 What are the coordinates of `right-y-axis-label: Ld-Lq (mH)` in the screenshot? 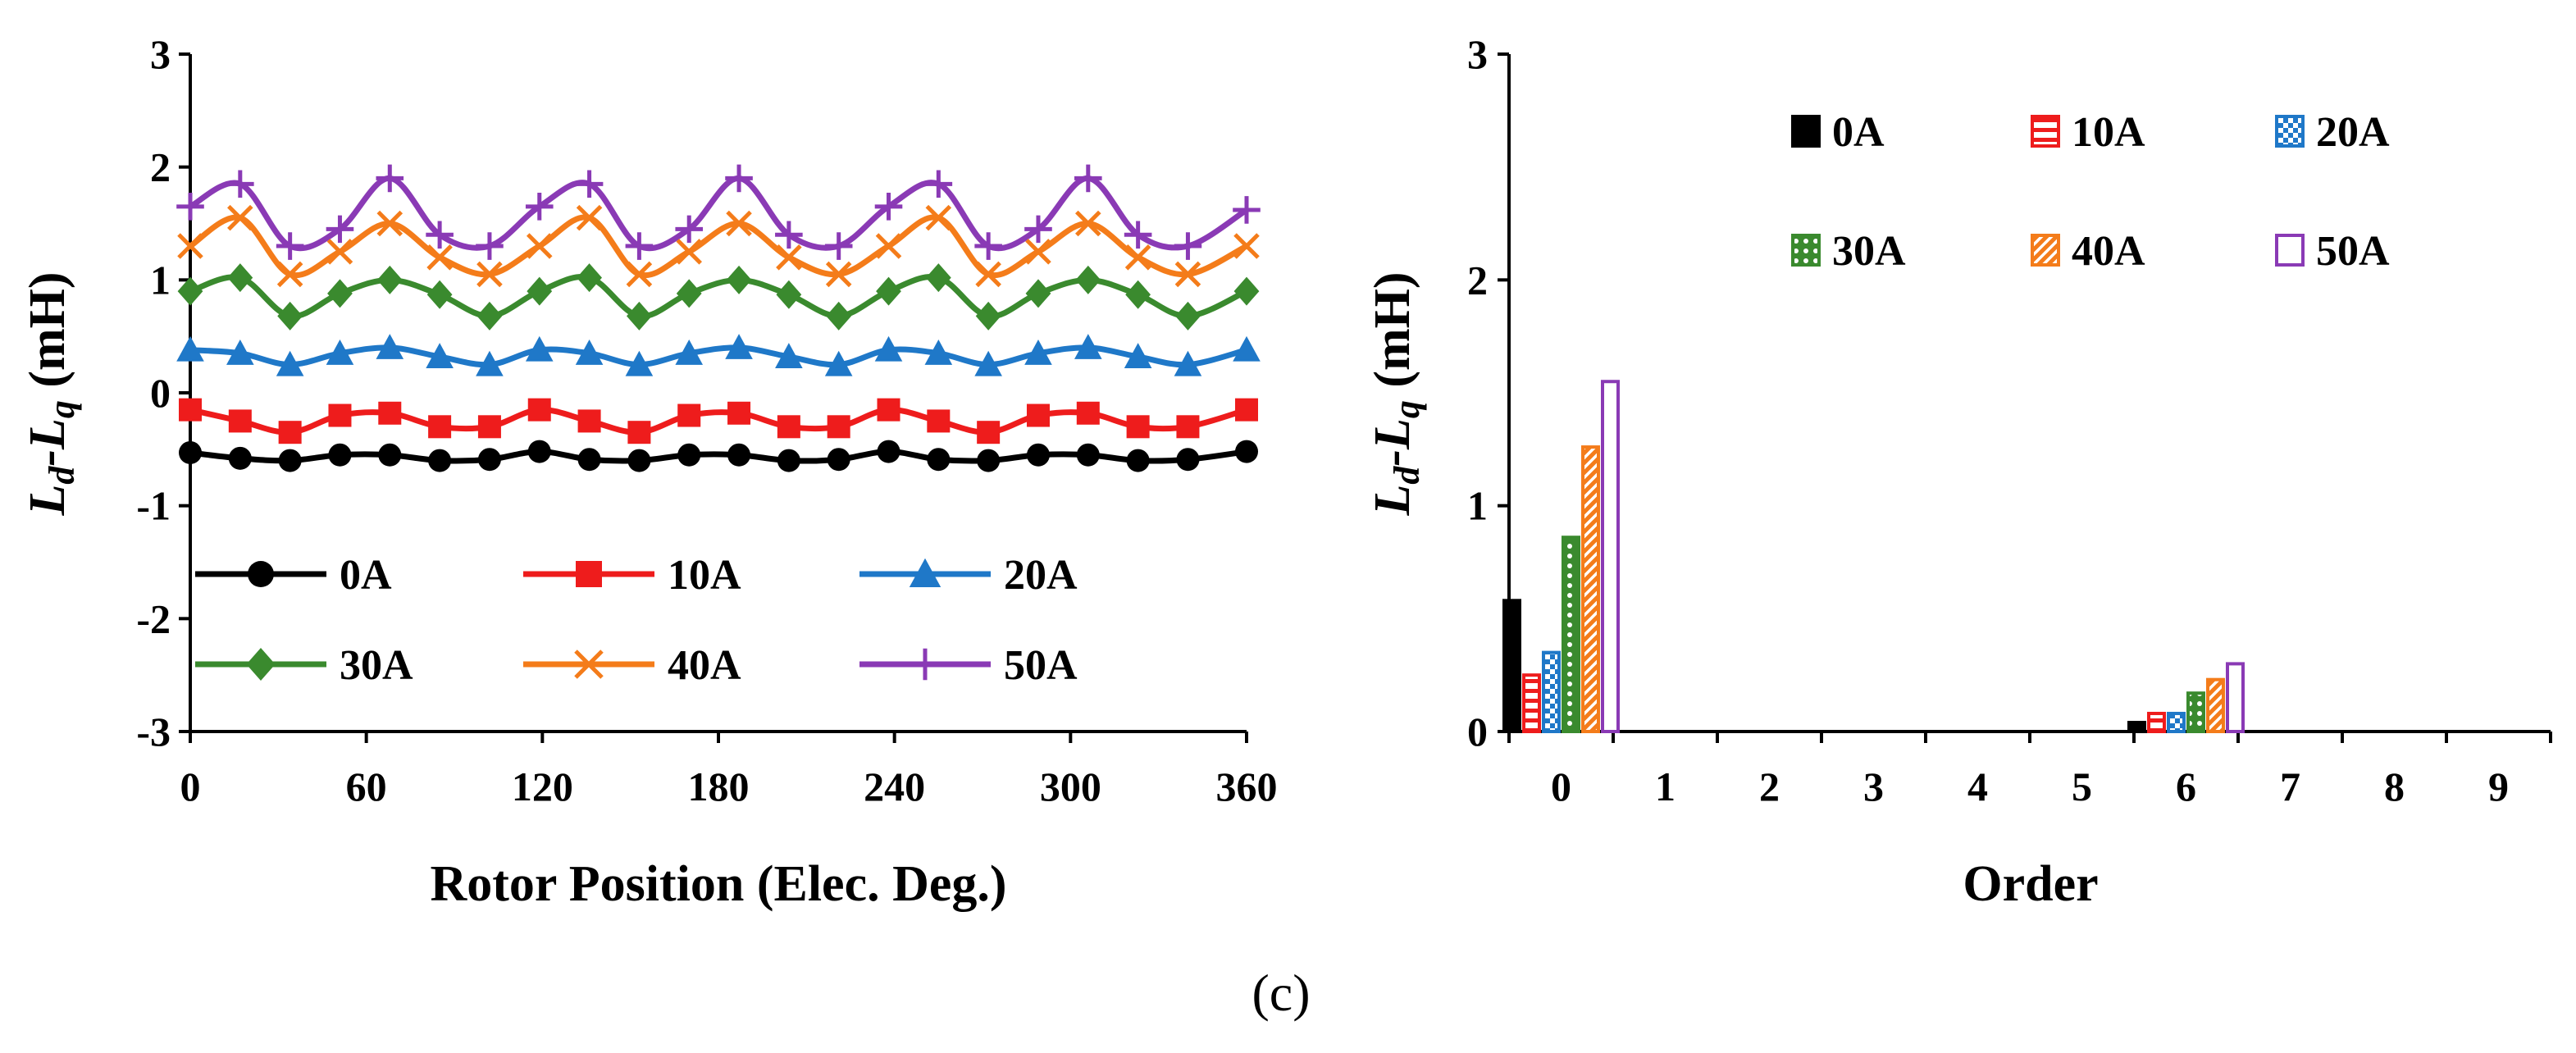 It's located at (1396, 393).